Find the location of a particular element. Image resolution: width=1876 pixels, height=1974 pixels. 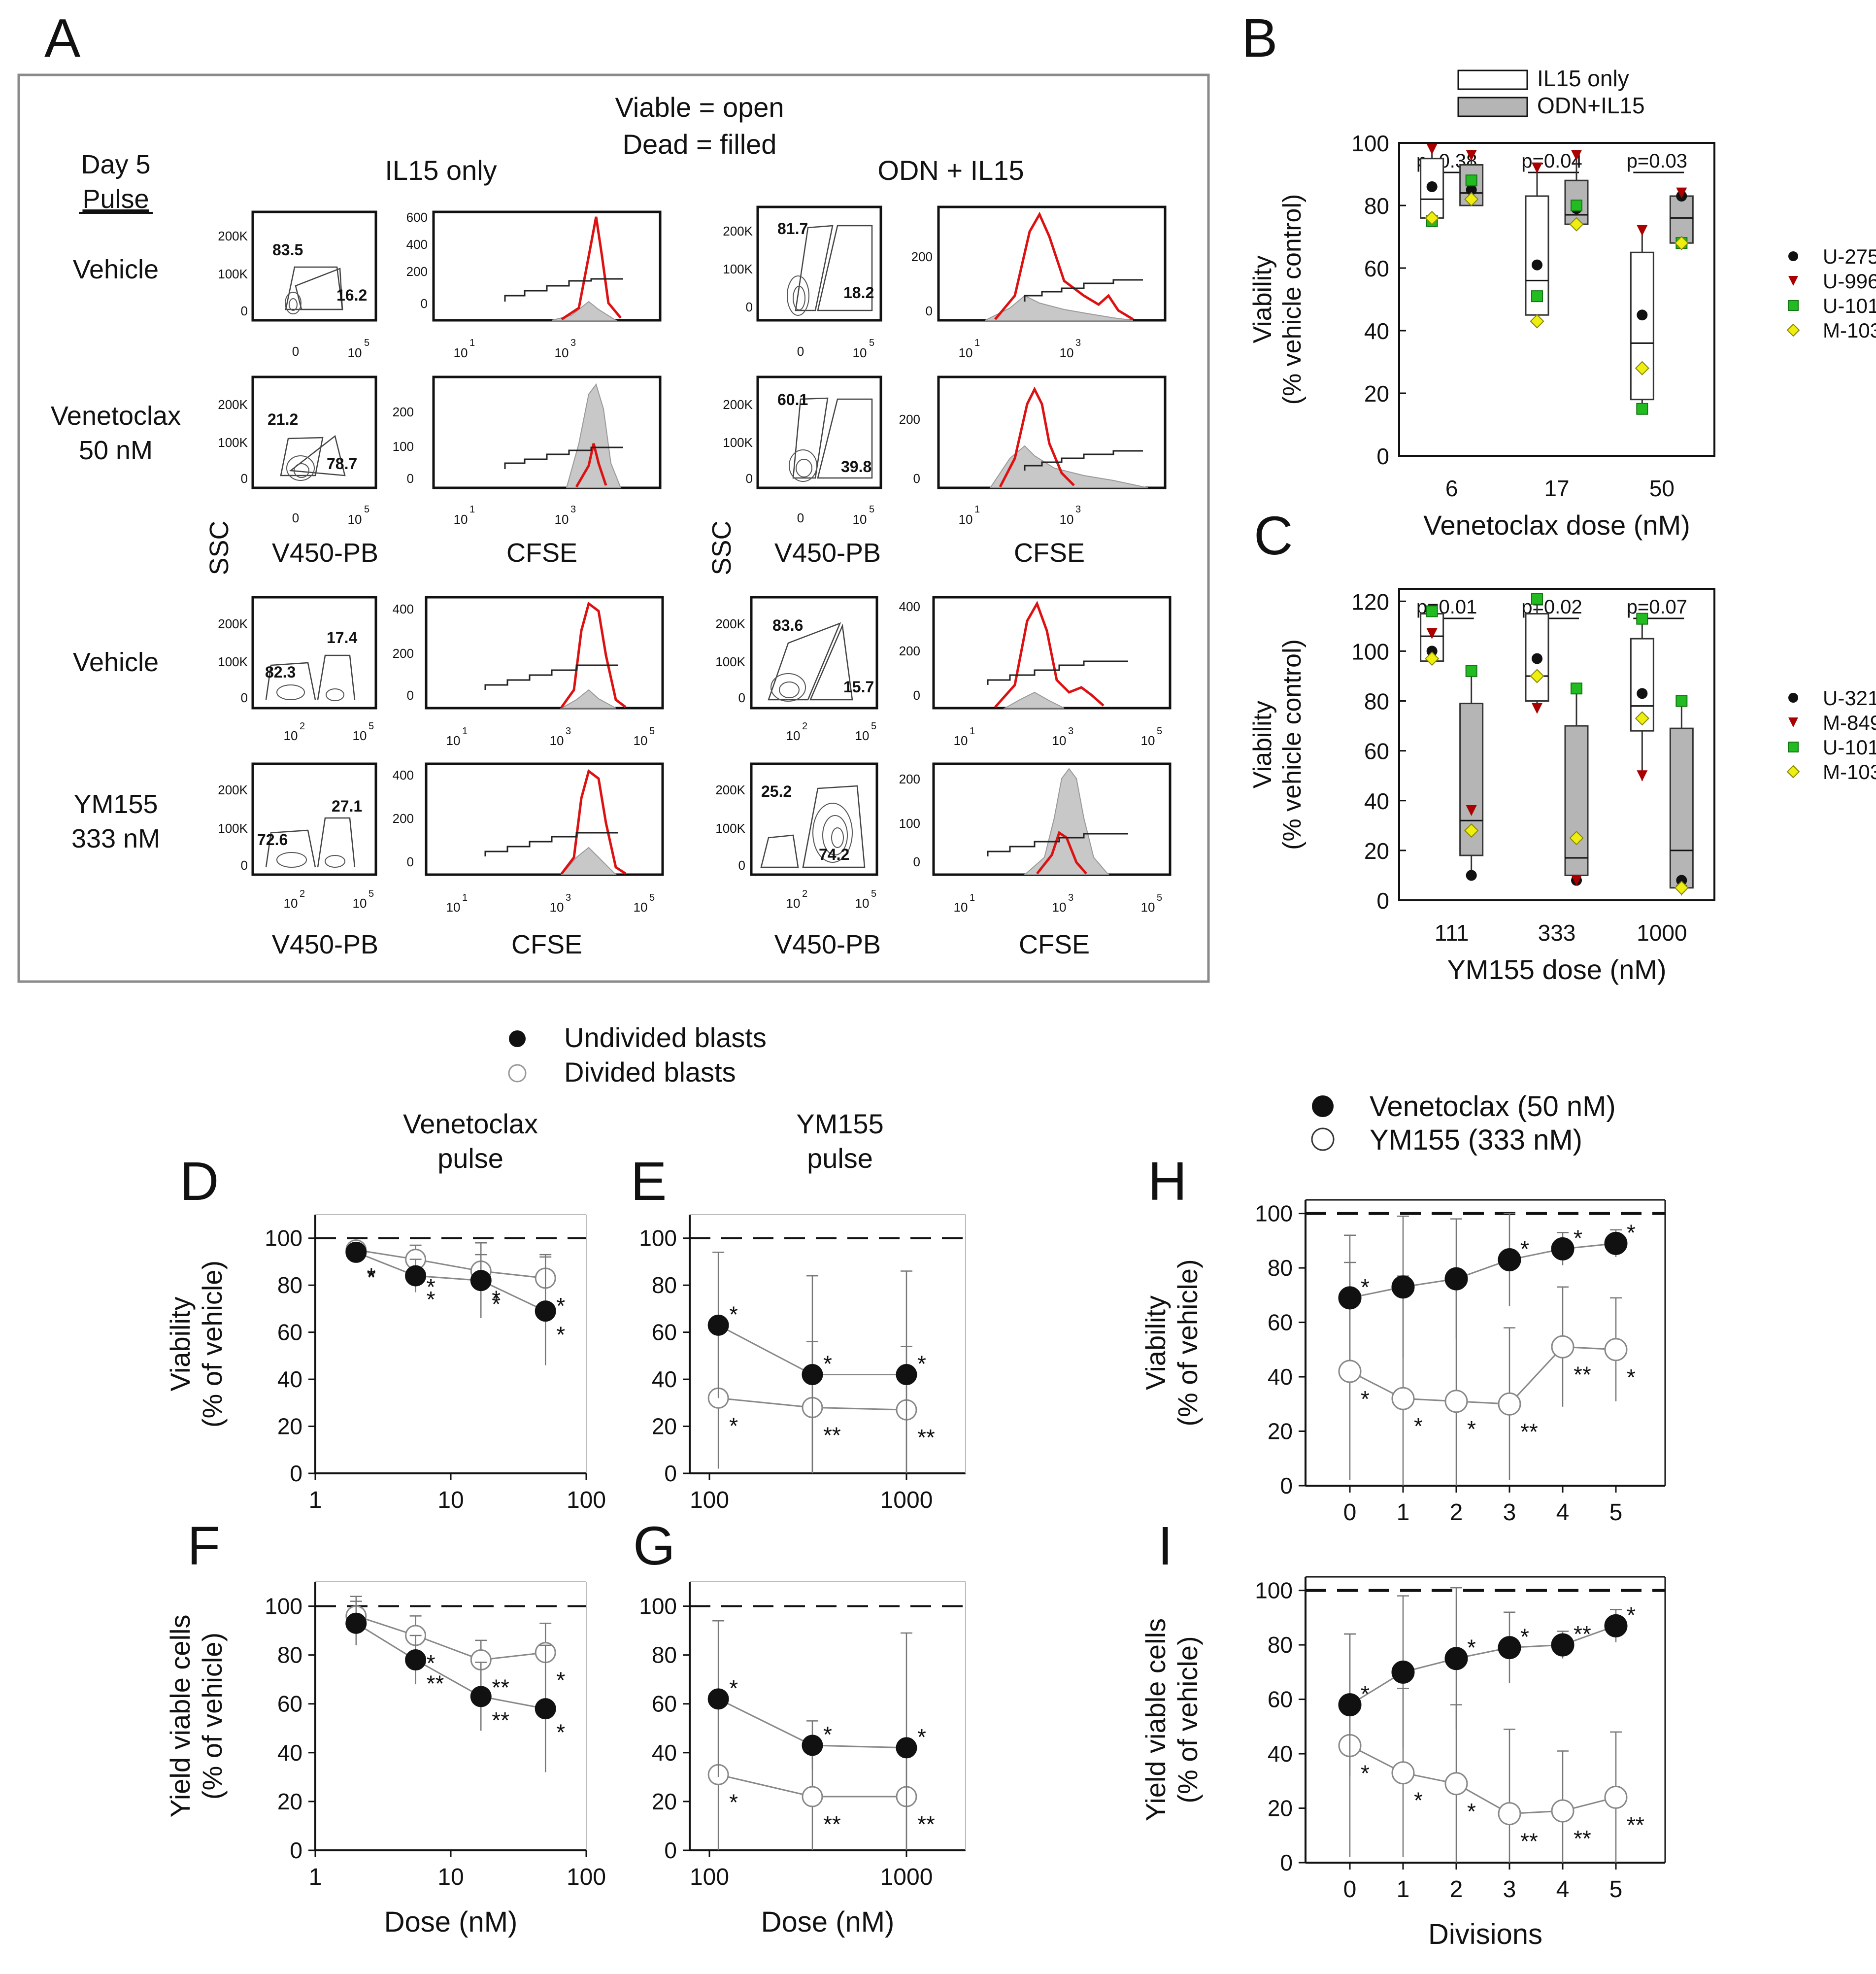

legend-marker-filled is located at coordinates (517, 1038).